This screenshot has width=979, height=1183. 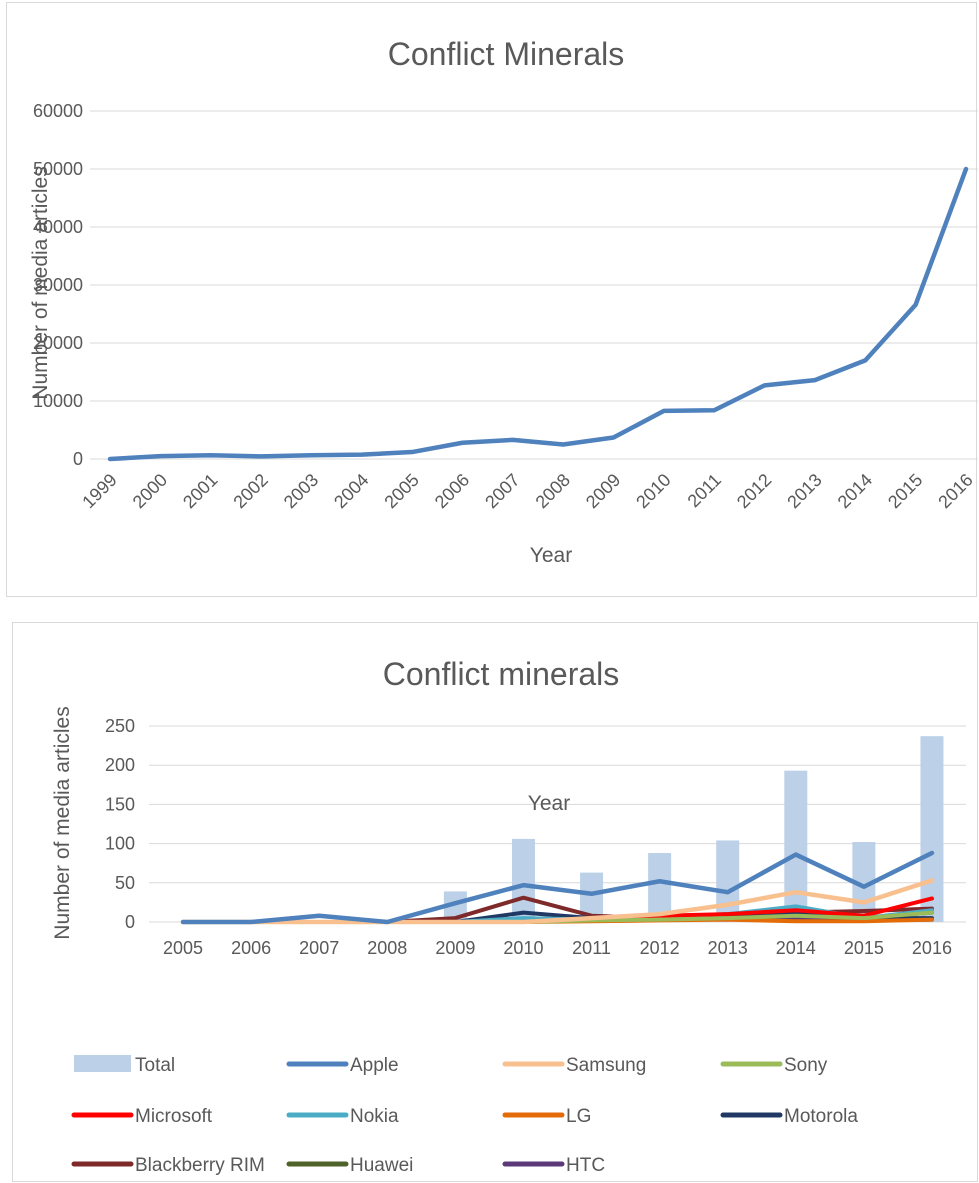 I want to click on y-tick-label: 50000, so click(x=58, y=169).